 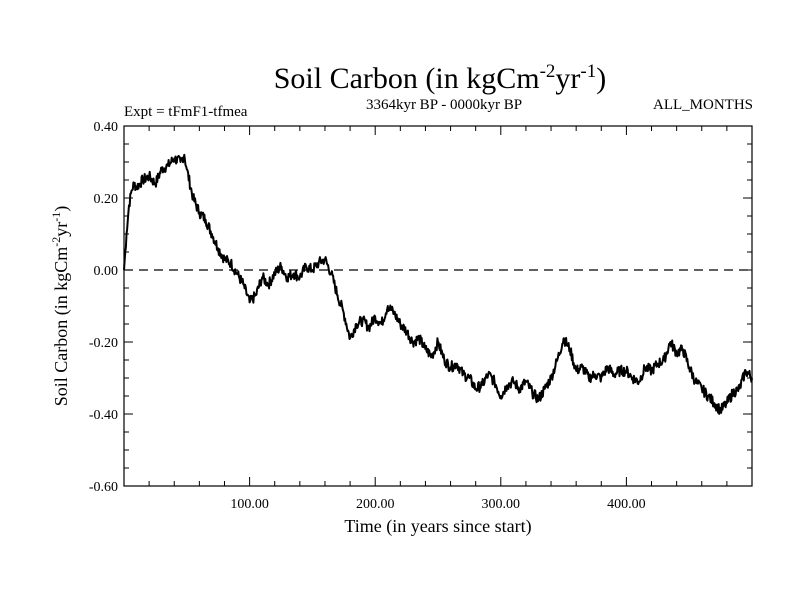 I want to click on y-tick-label: 0.40, so click(x=106, y=127).